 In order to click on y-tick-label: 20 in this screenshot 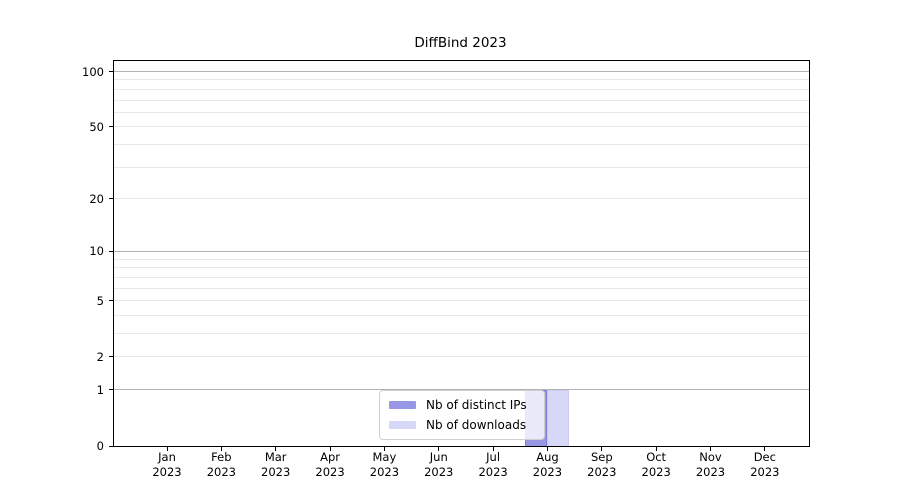, I will do `click(96, 198)`.